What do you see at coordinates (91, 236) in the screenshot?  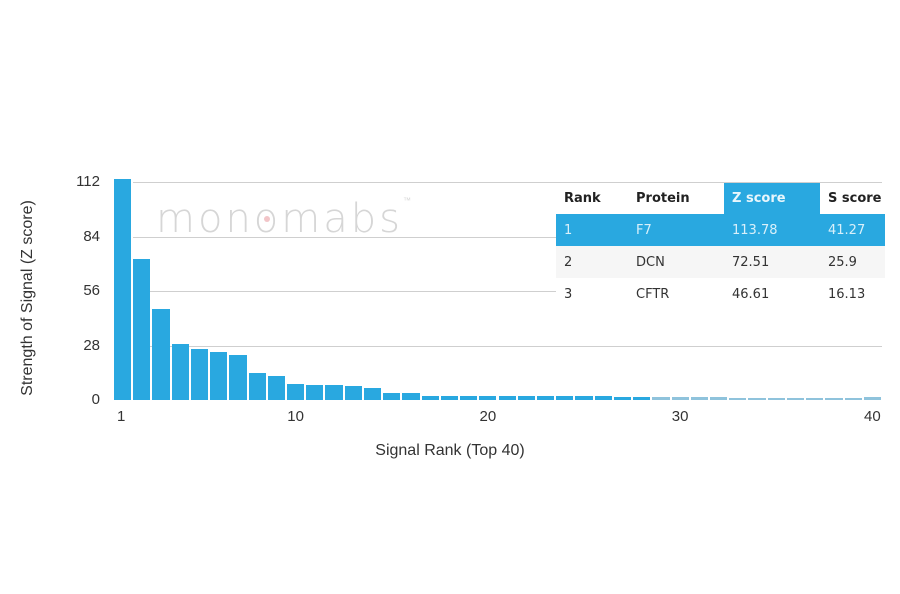 I see `y-tick-label: 84` at bounding box center [91, 236].